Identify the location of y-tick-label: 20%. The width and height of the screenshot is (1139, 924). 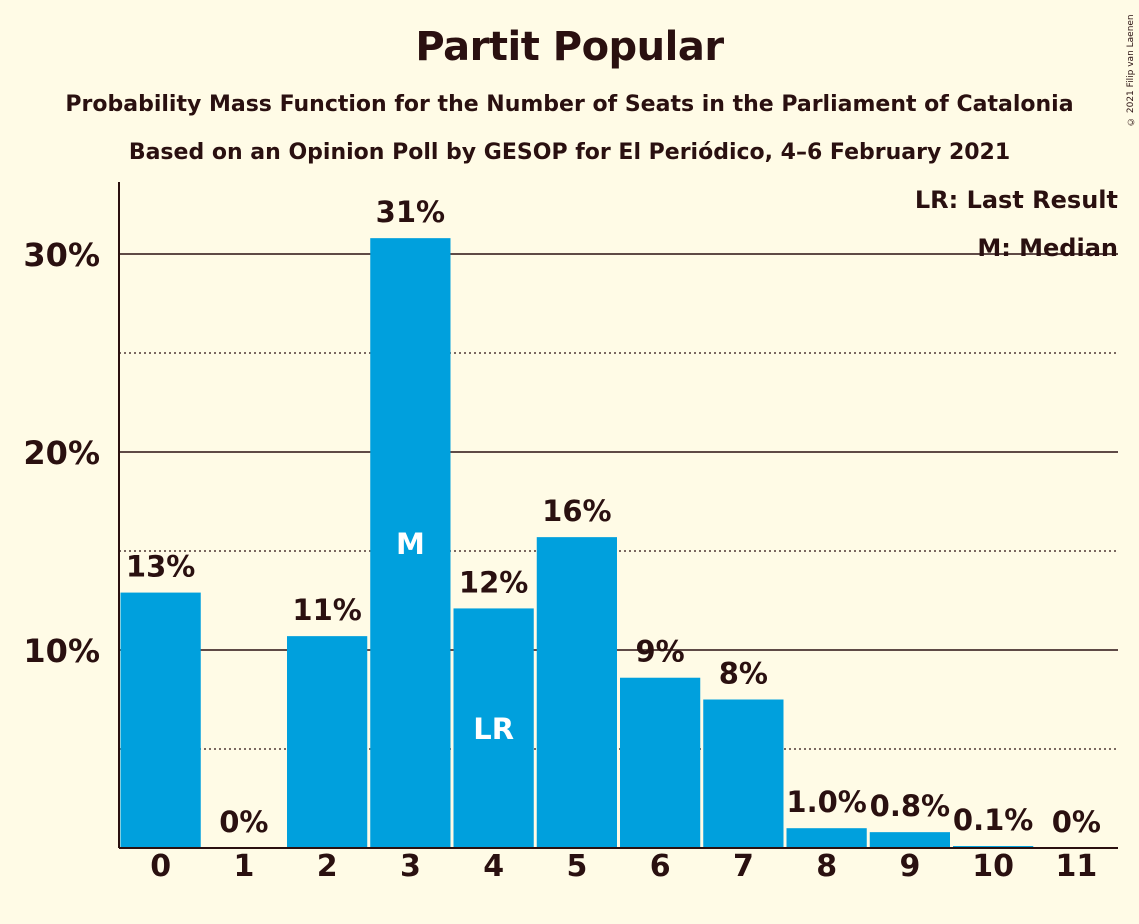
(61, 453).